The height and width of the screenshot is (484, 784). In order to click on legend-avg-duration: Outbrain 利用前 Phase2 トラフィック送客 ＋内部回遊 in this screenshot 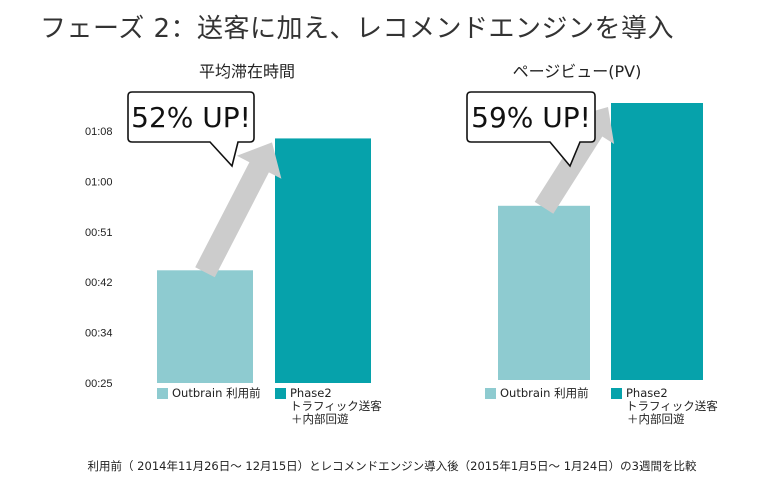, I will do `click(269, 406)`.